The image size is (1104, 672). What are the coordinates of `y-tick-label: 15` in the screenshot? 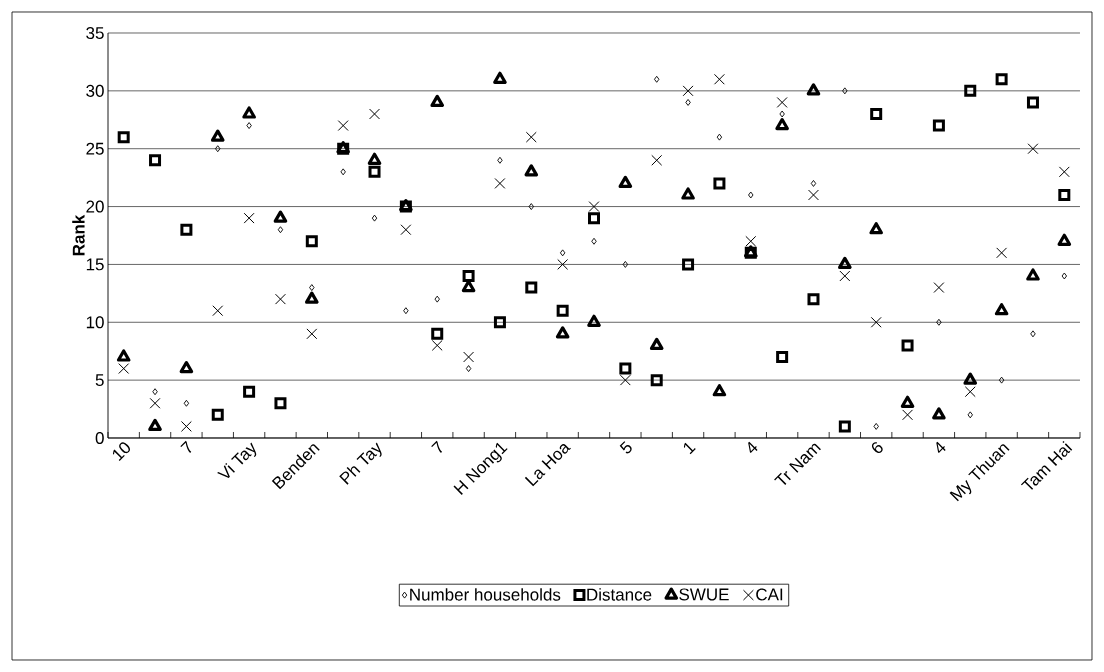 It's located at (95, 264).